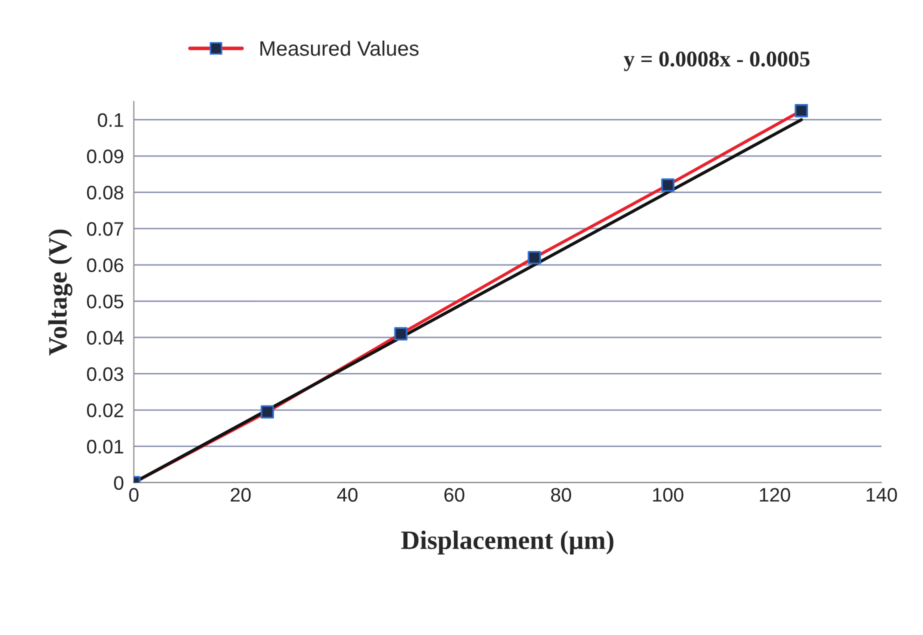  What do you see at coordinates (105, 447) in the screenshot?
I see `y-tick-label: 0.01` at bounding box center [105, 447].